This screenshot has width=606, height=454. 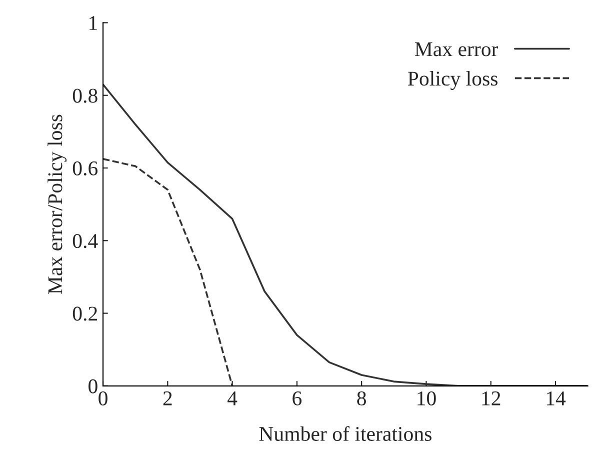 I want to click on x-axis-title: Number of iterations, so click(x=345, y=433).